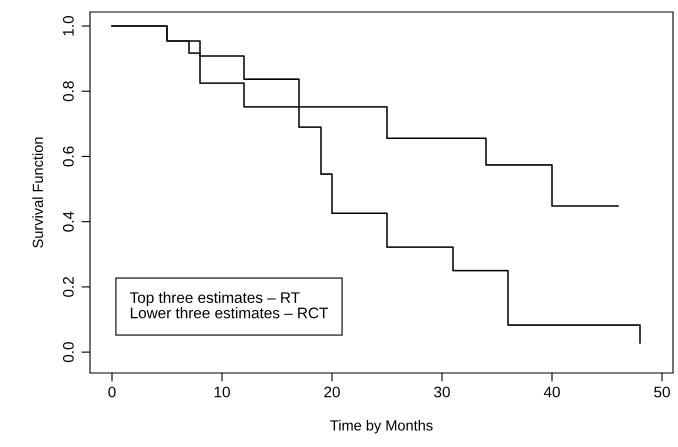 The height and width of the screenshot is (447, 678). Describe the element at coordinates (112, 392) in the screenshot. I see `x-tick-label: 0` at that location.